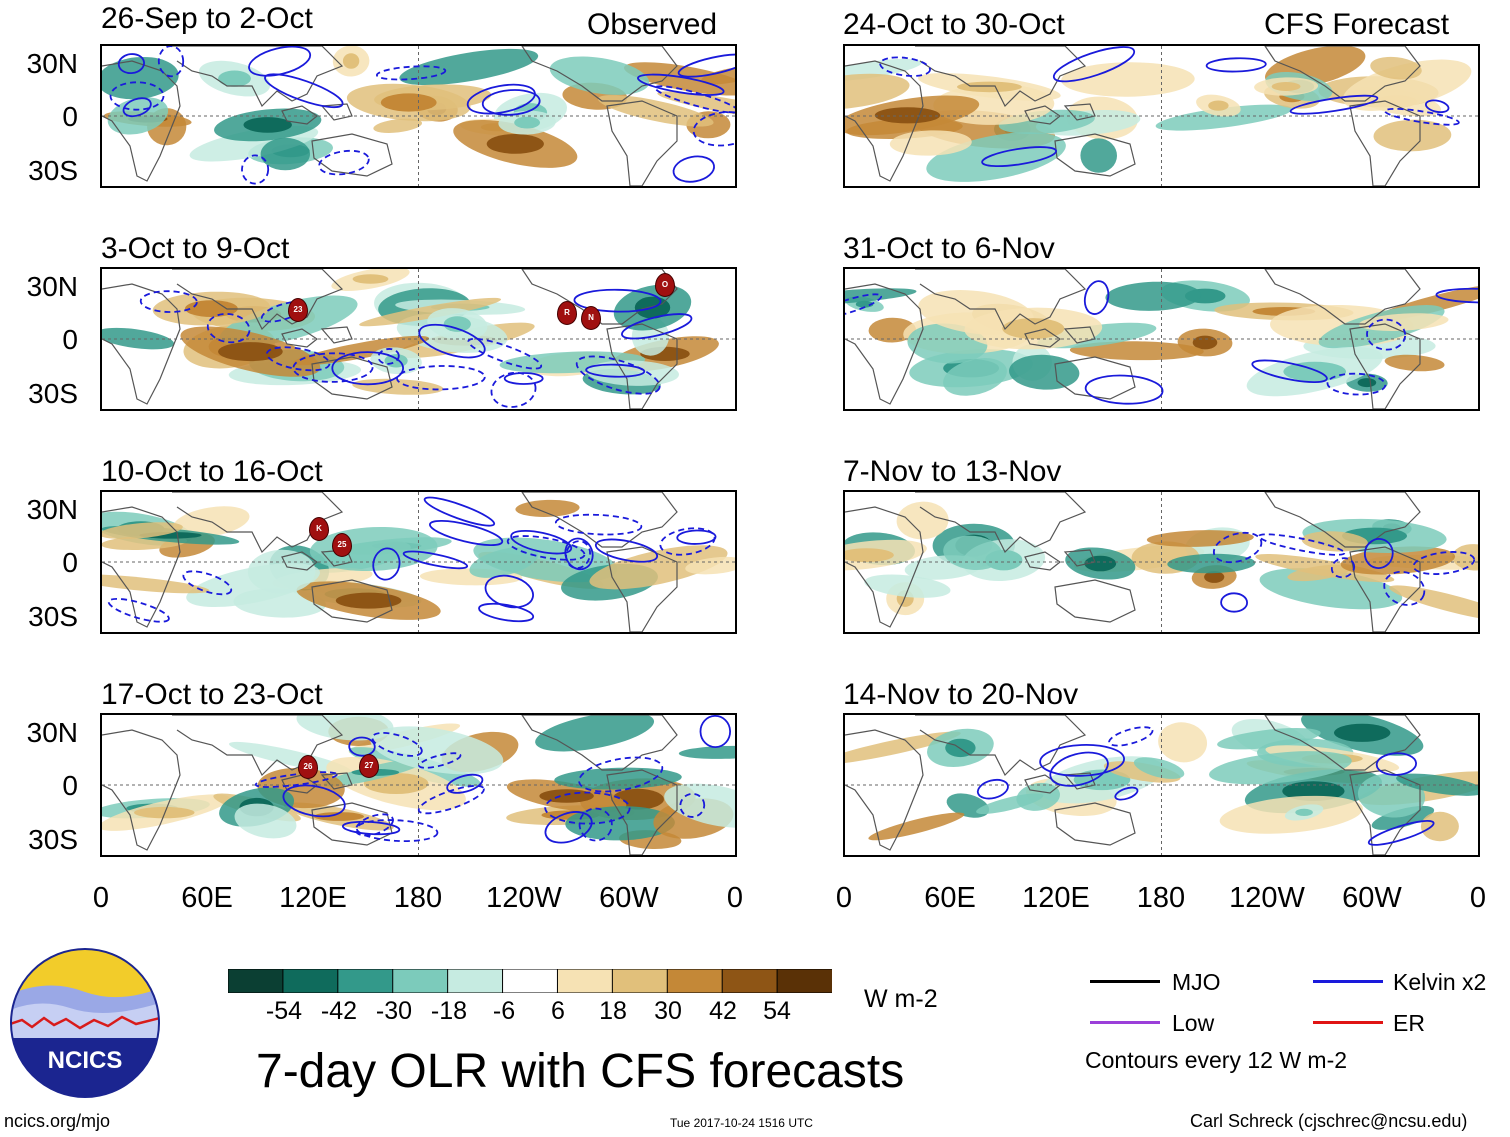 This screenshot has height=1137, width=1510. I want to click on legend-label-kelvin: Kelvin x2, so click(1440, 982).